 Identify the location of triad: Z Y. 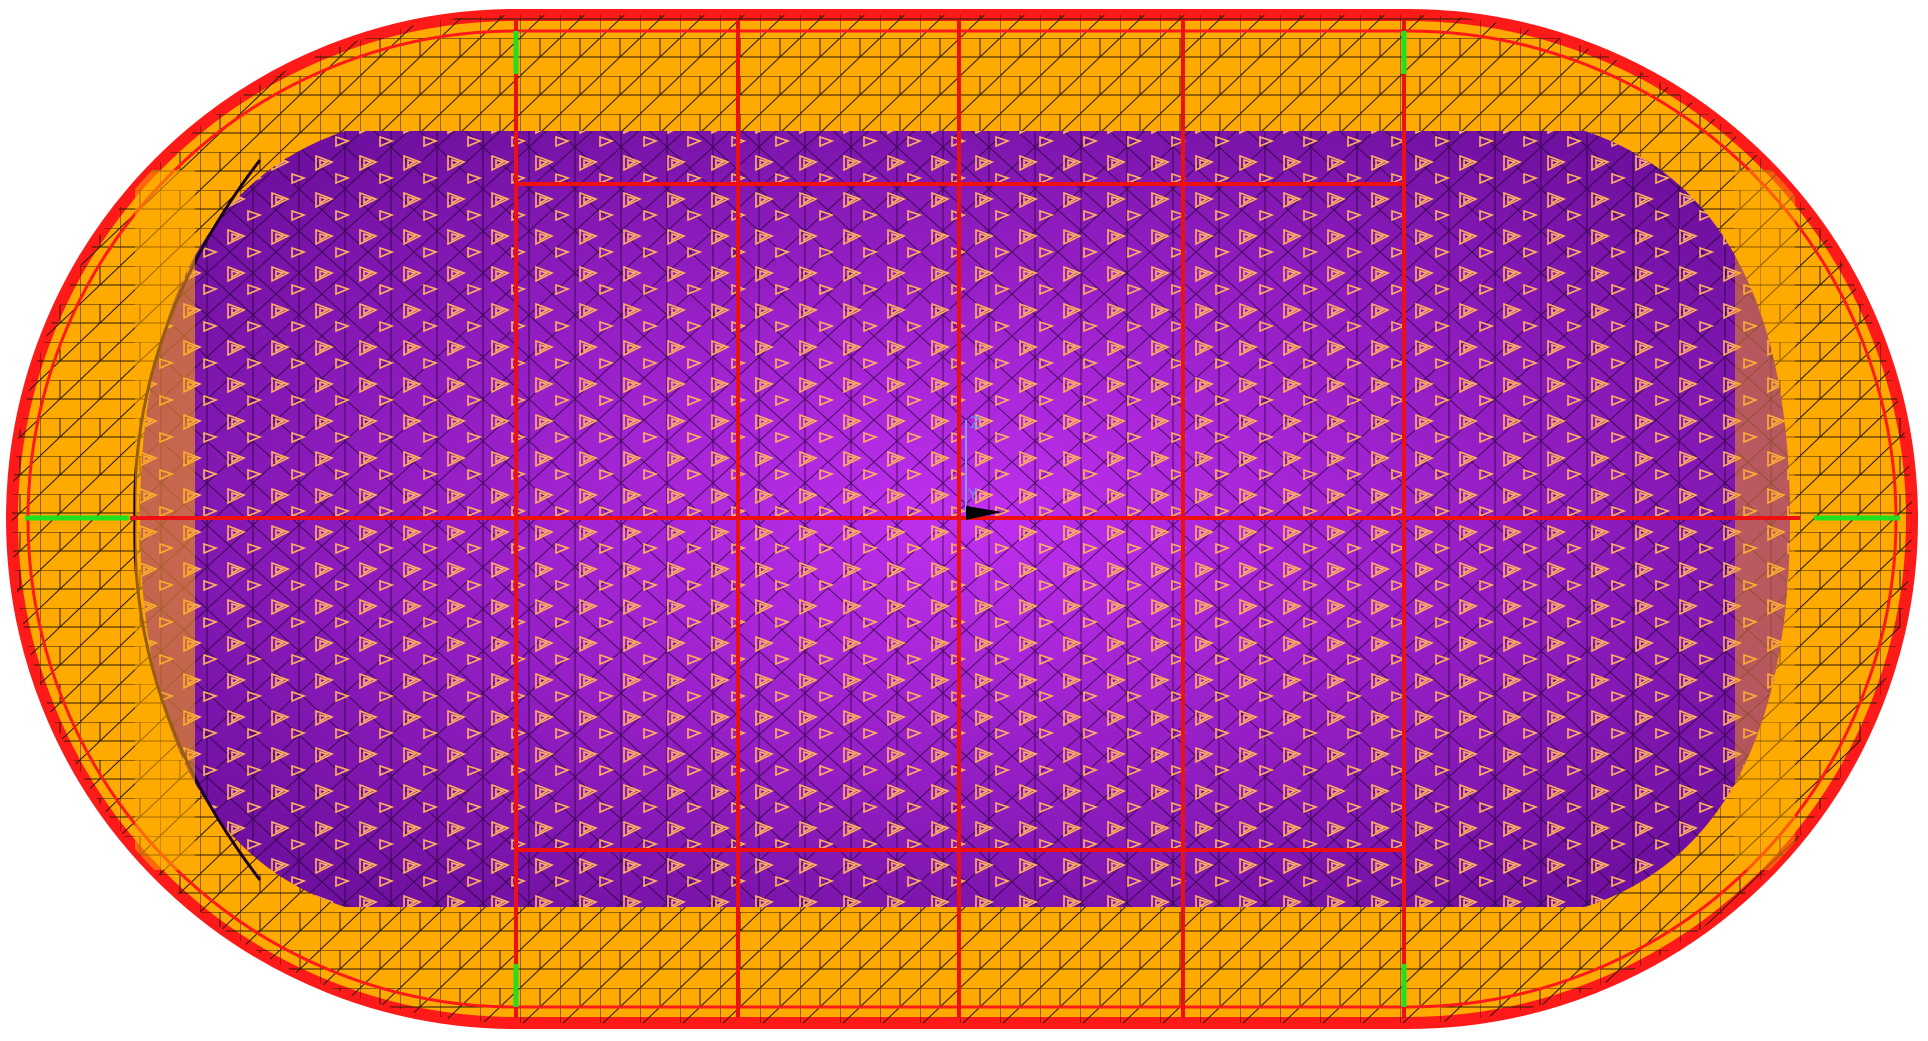
(983, 466).